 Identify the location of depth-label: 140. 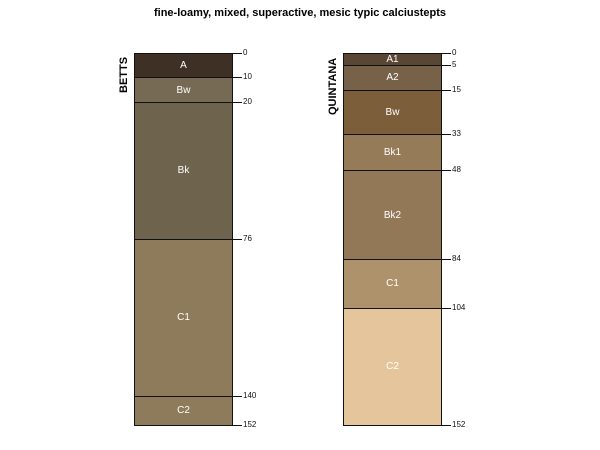
(250, 395).